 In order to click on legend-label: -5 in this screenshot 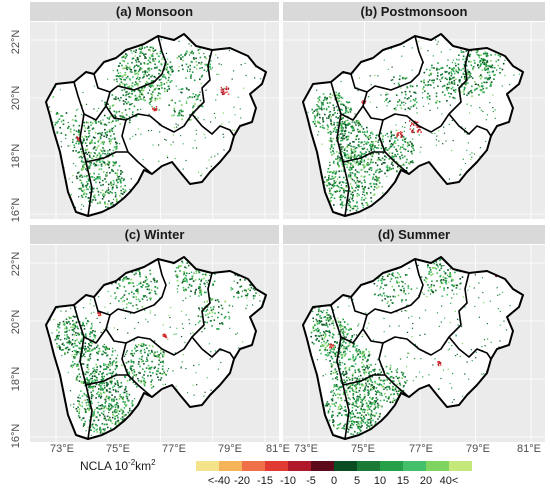, I will do `click(311, 481)`.